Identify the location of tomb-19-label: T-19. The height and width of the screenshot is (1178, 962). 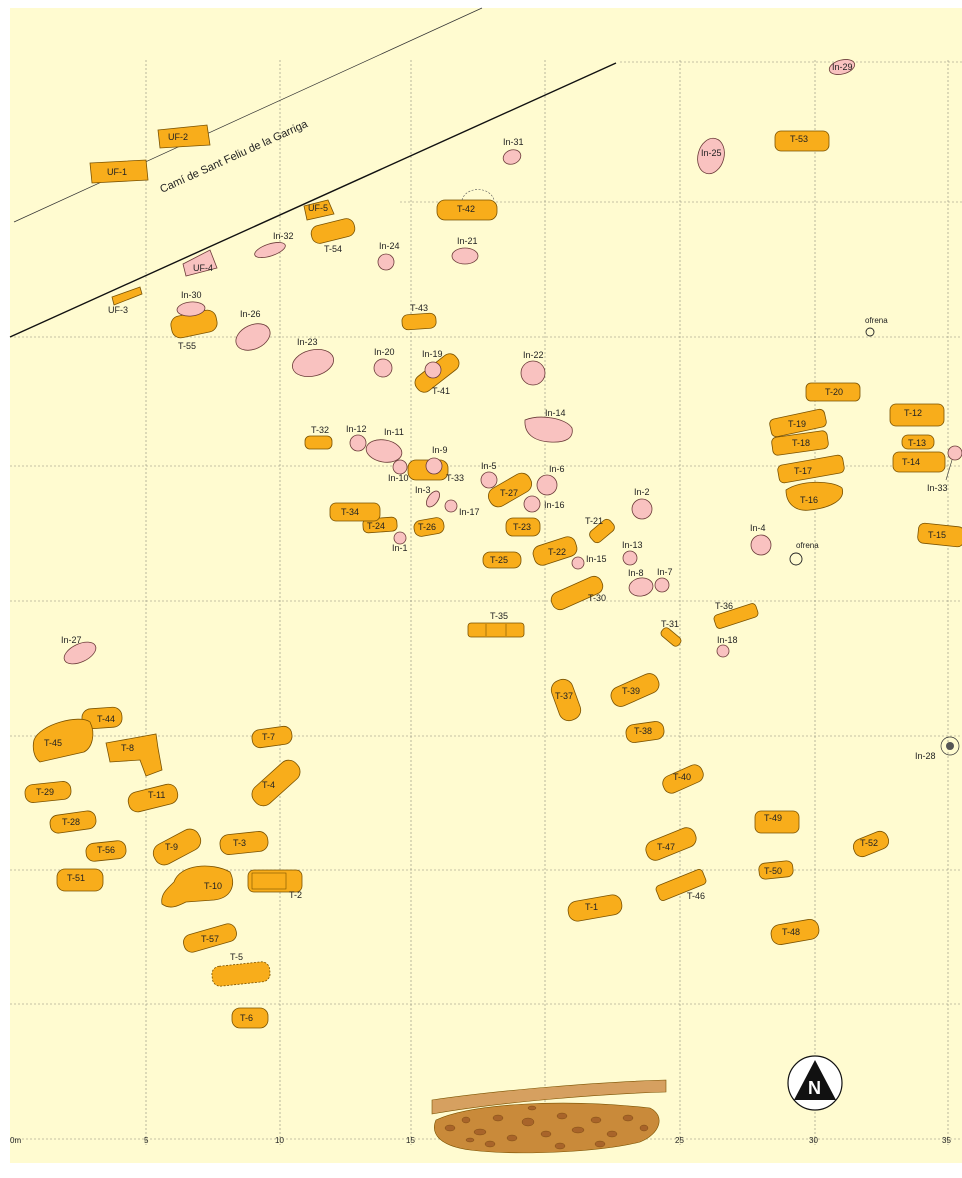
(797, 424).